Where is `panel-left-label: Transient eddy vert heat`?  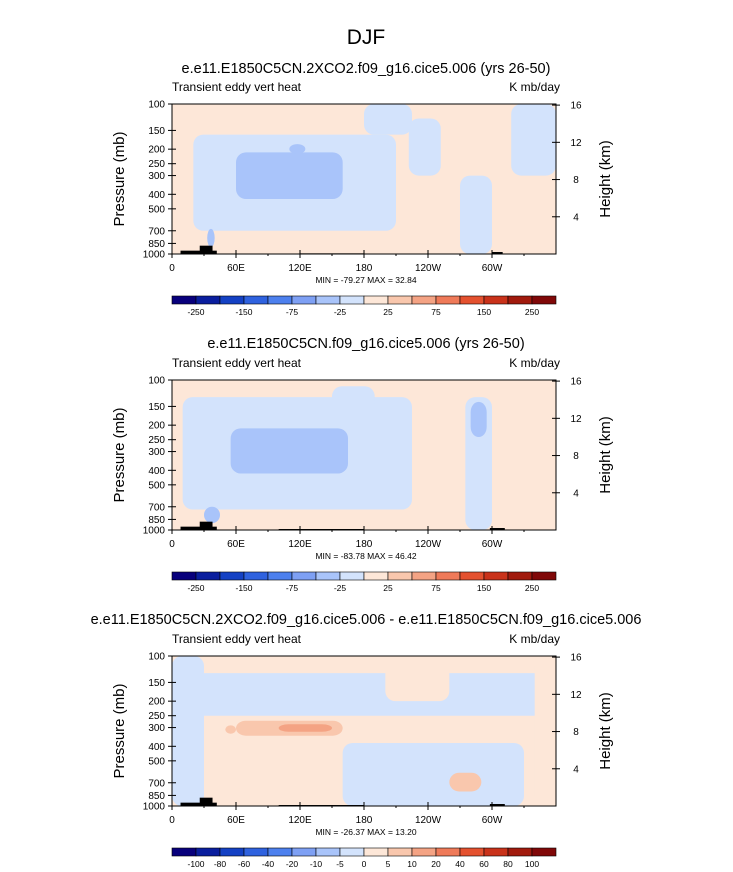
panel-left-label: Transient eddy vert heat is located at coordinates (237, 639).